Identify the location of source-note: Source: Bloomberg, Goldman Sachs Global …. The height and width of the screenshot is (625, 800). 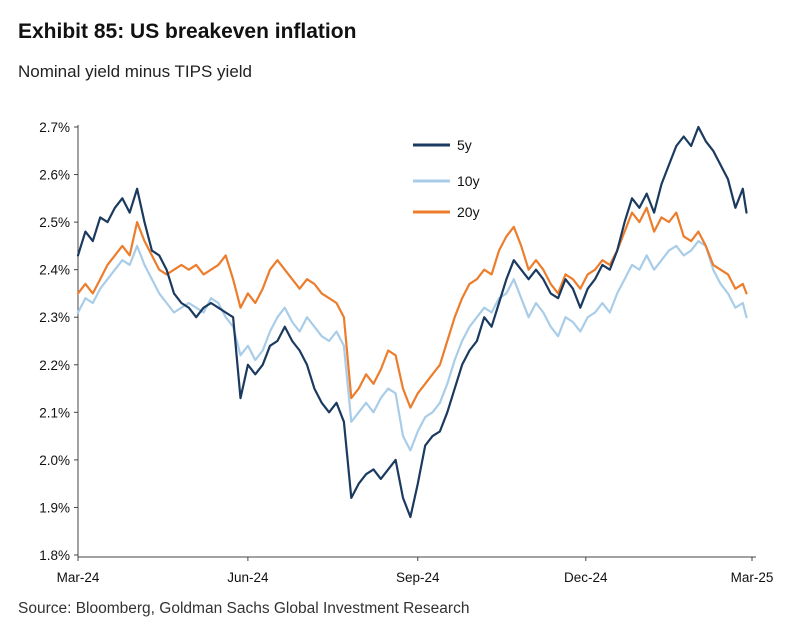
(244, 608).